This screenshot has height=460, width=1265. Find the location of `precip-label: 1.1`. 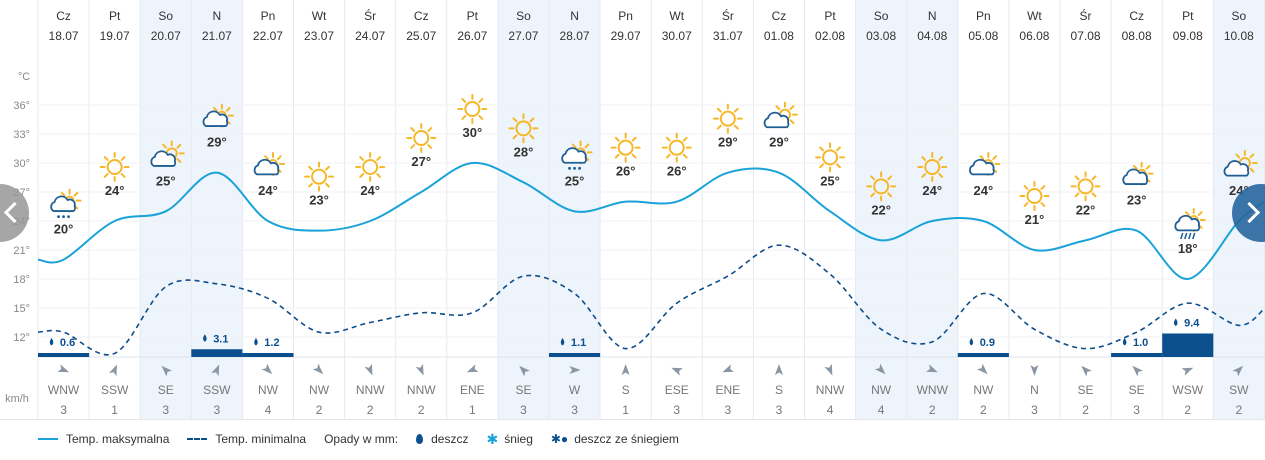

precip-label: 1.1 is located at coordinates (578, 343).